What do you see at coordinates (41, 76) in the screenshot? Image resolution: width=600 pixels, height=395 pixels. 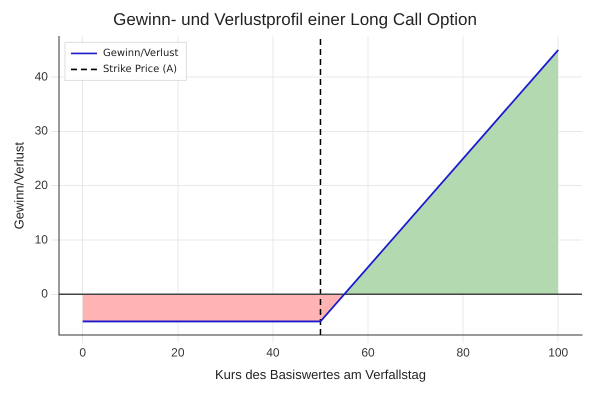 I see `y-tick-label: 40` at bounding box center [41, 76].